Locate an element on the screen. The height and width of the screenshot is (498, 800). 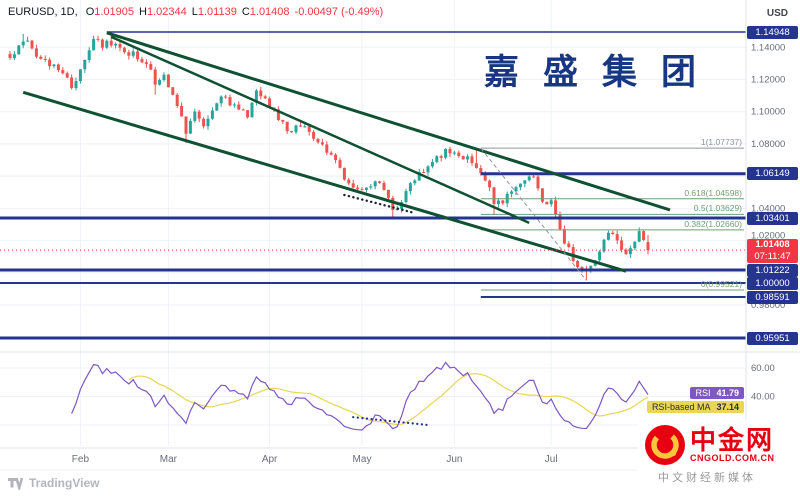
tradingview-logo: TradingView is located at coordinates (53, 483).